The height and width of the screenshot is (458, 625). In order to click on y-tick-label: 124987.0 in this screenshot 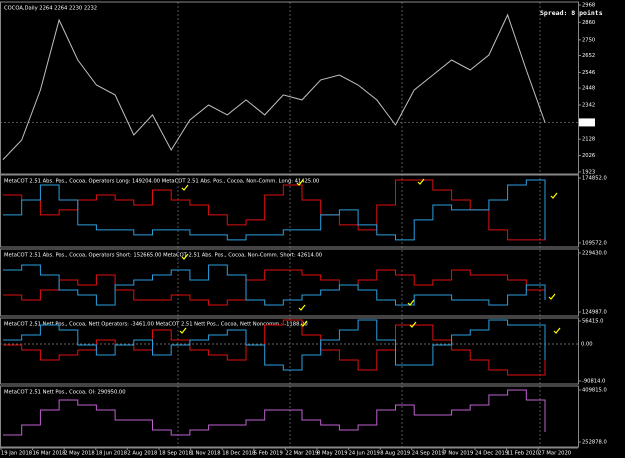, I will do `click(594, 313)`.